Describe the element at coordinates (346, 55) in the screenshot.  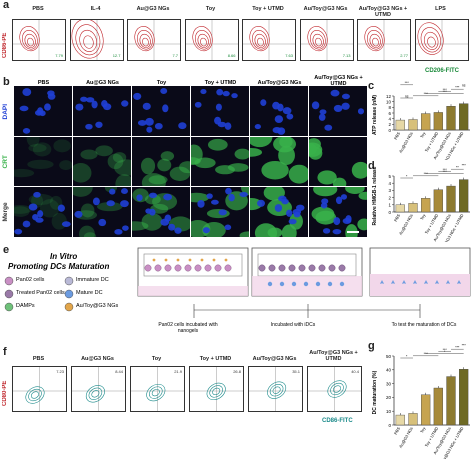
I see `flow-quadrant-value: 7.13` at that location.